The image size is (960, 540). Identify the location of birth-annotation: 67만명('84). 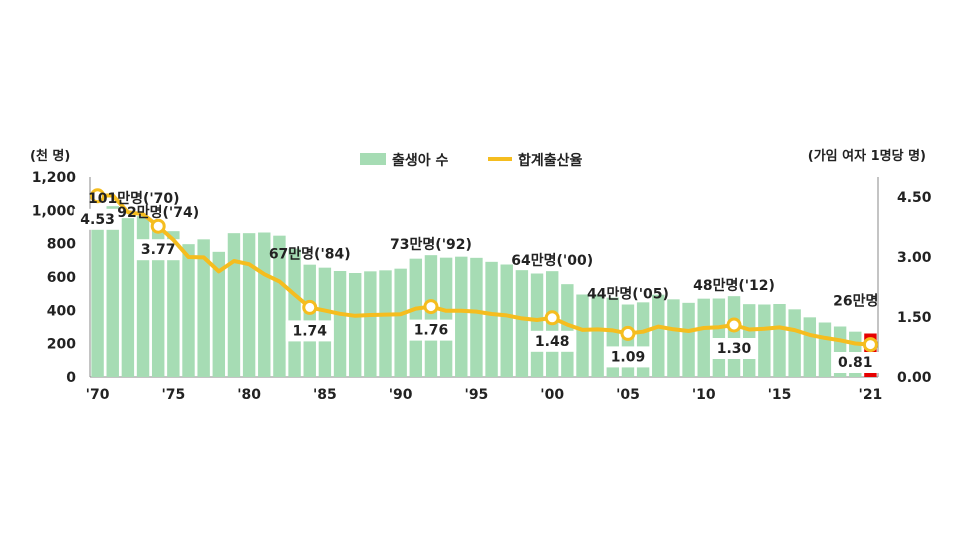
(310, 254).